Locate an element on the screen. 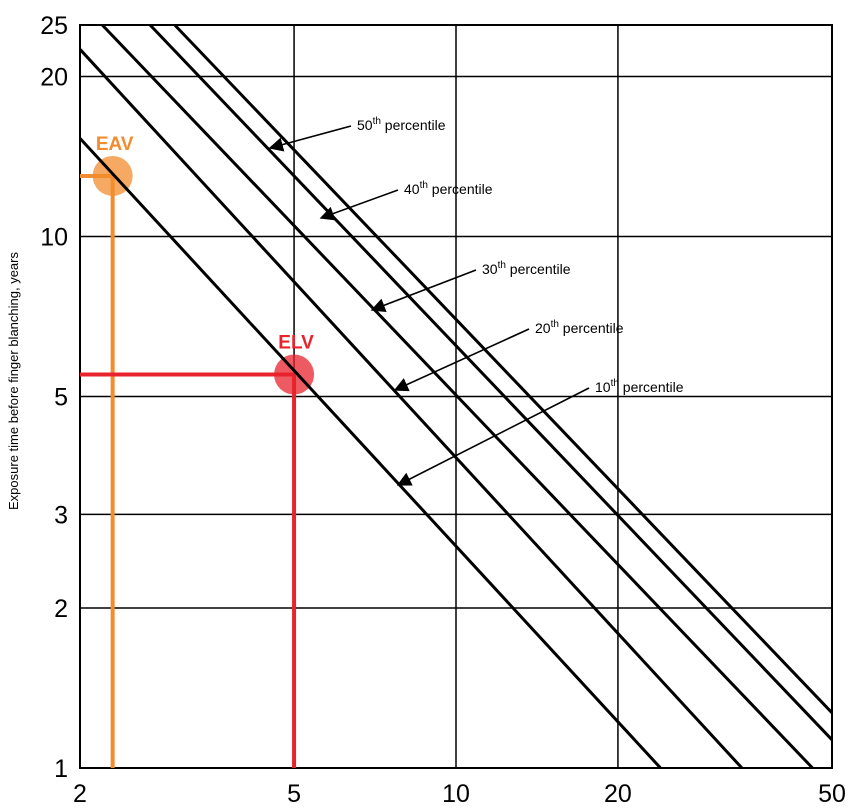 This screenshot has width=852, height=811. x-tick-label: 50 is located at coordinates (832, 794).